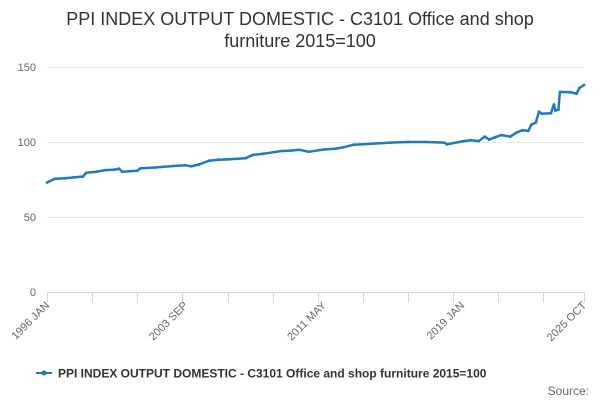 Image resolution: width=600 pixels, height=400 pixels. What do you see at coordinates (33, 293) in the screenshot?
I see `y-tick-label-0: 0` at bounding box center [33, 293].